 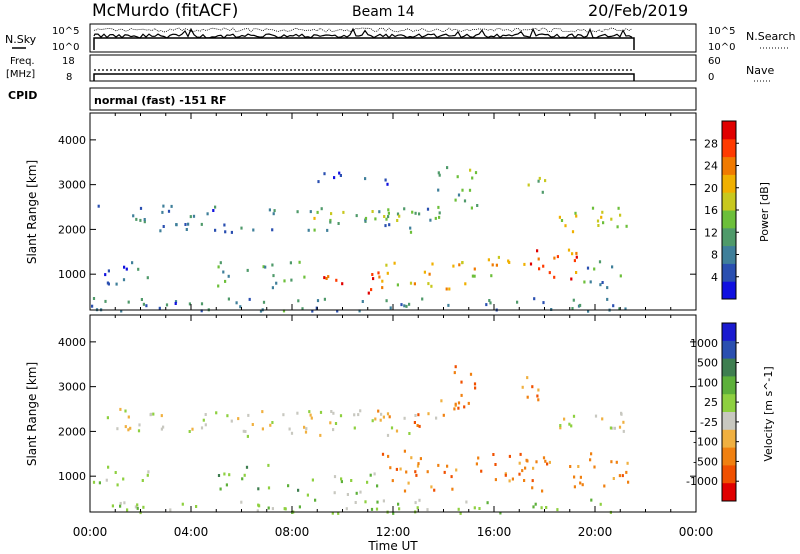 I want to click on nsky-tick-low: 10^0, so click(x=65, y=47).